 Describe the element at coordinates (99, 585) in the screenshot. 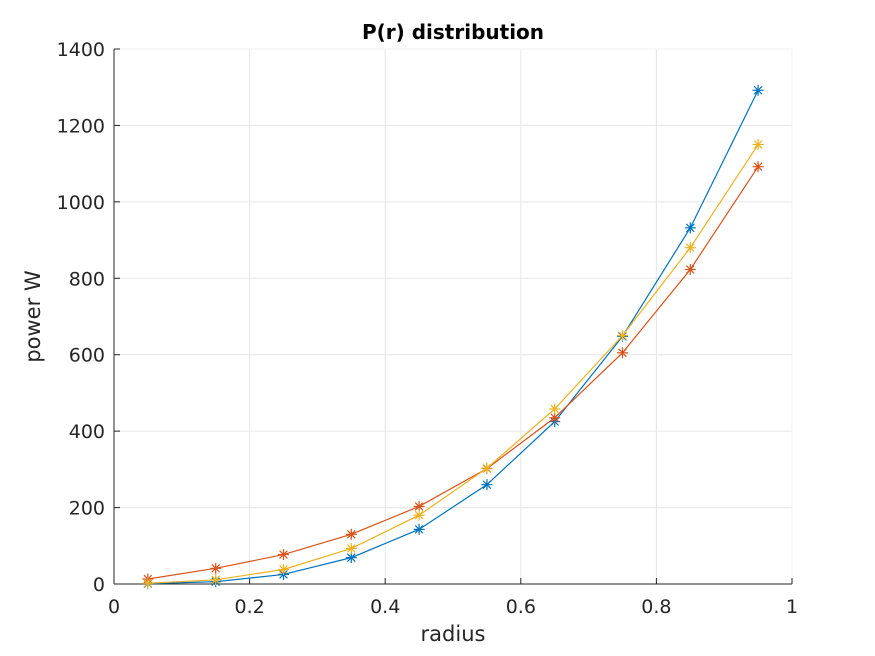

I see `y-tick-label: 0` at that location.